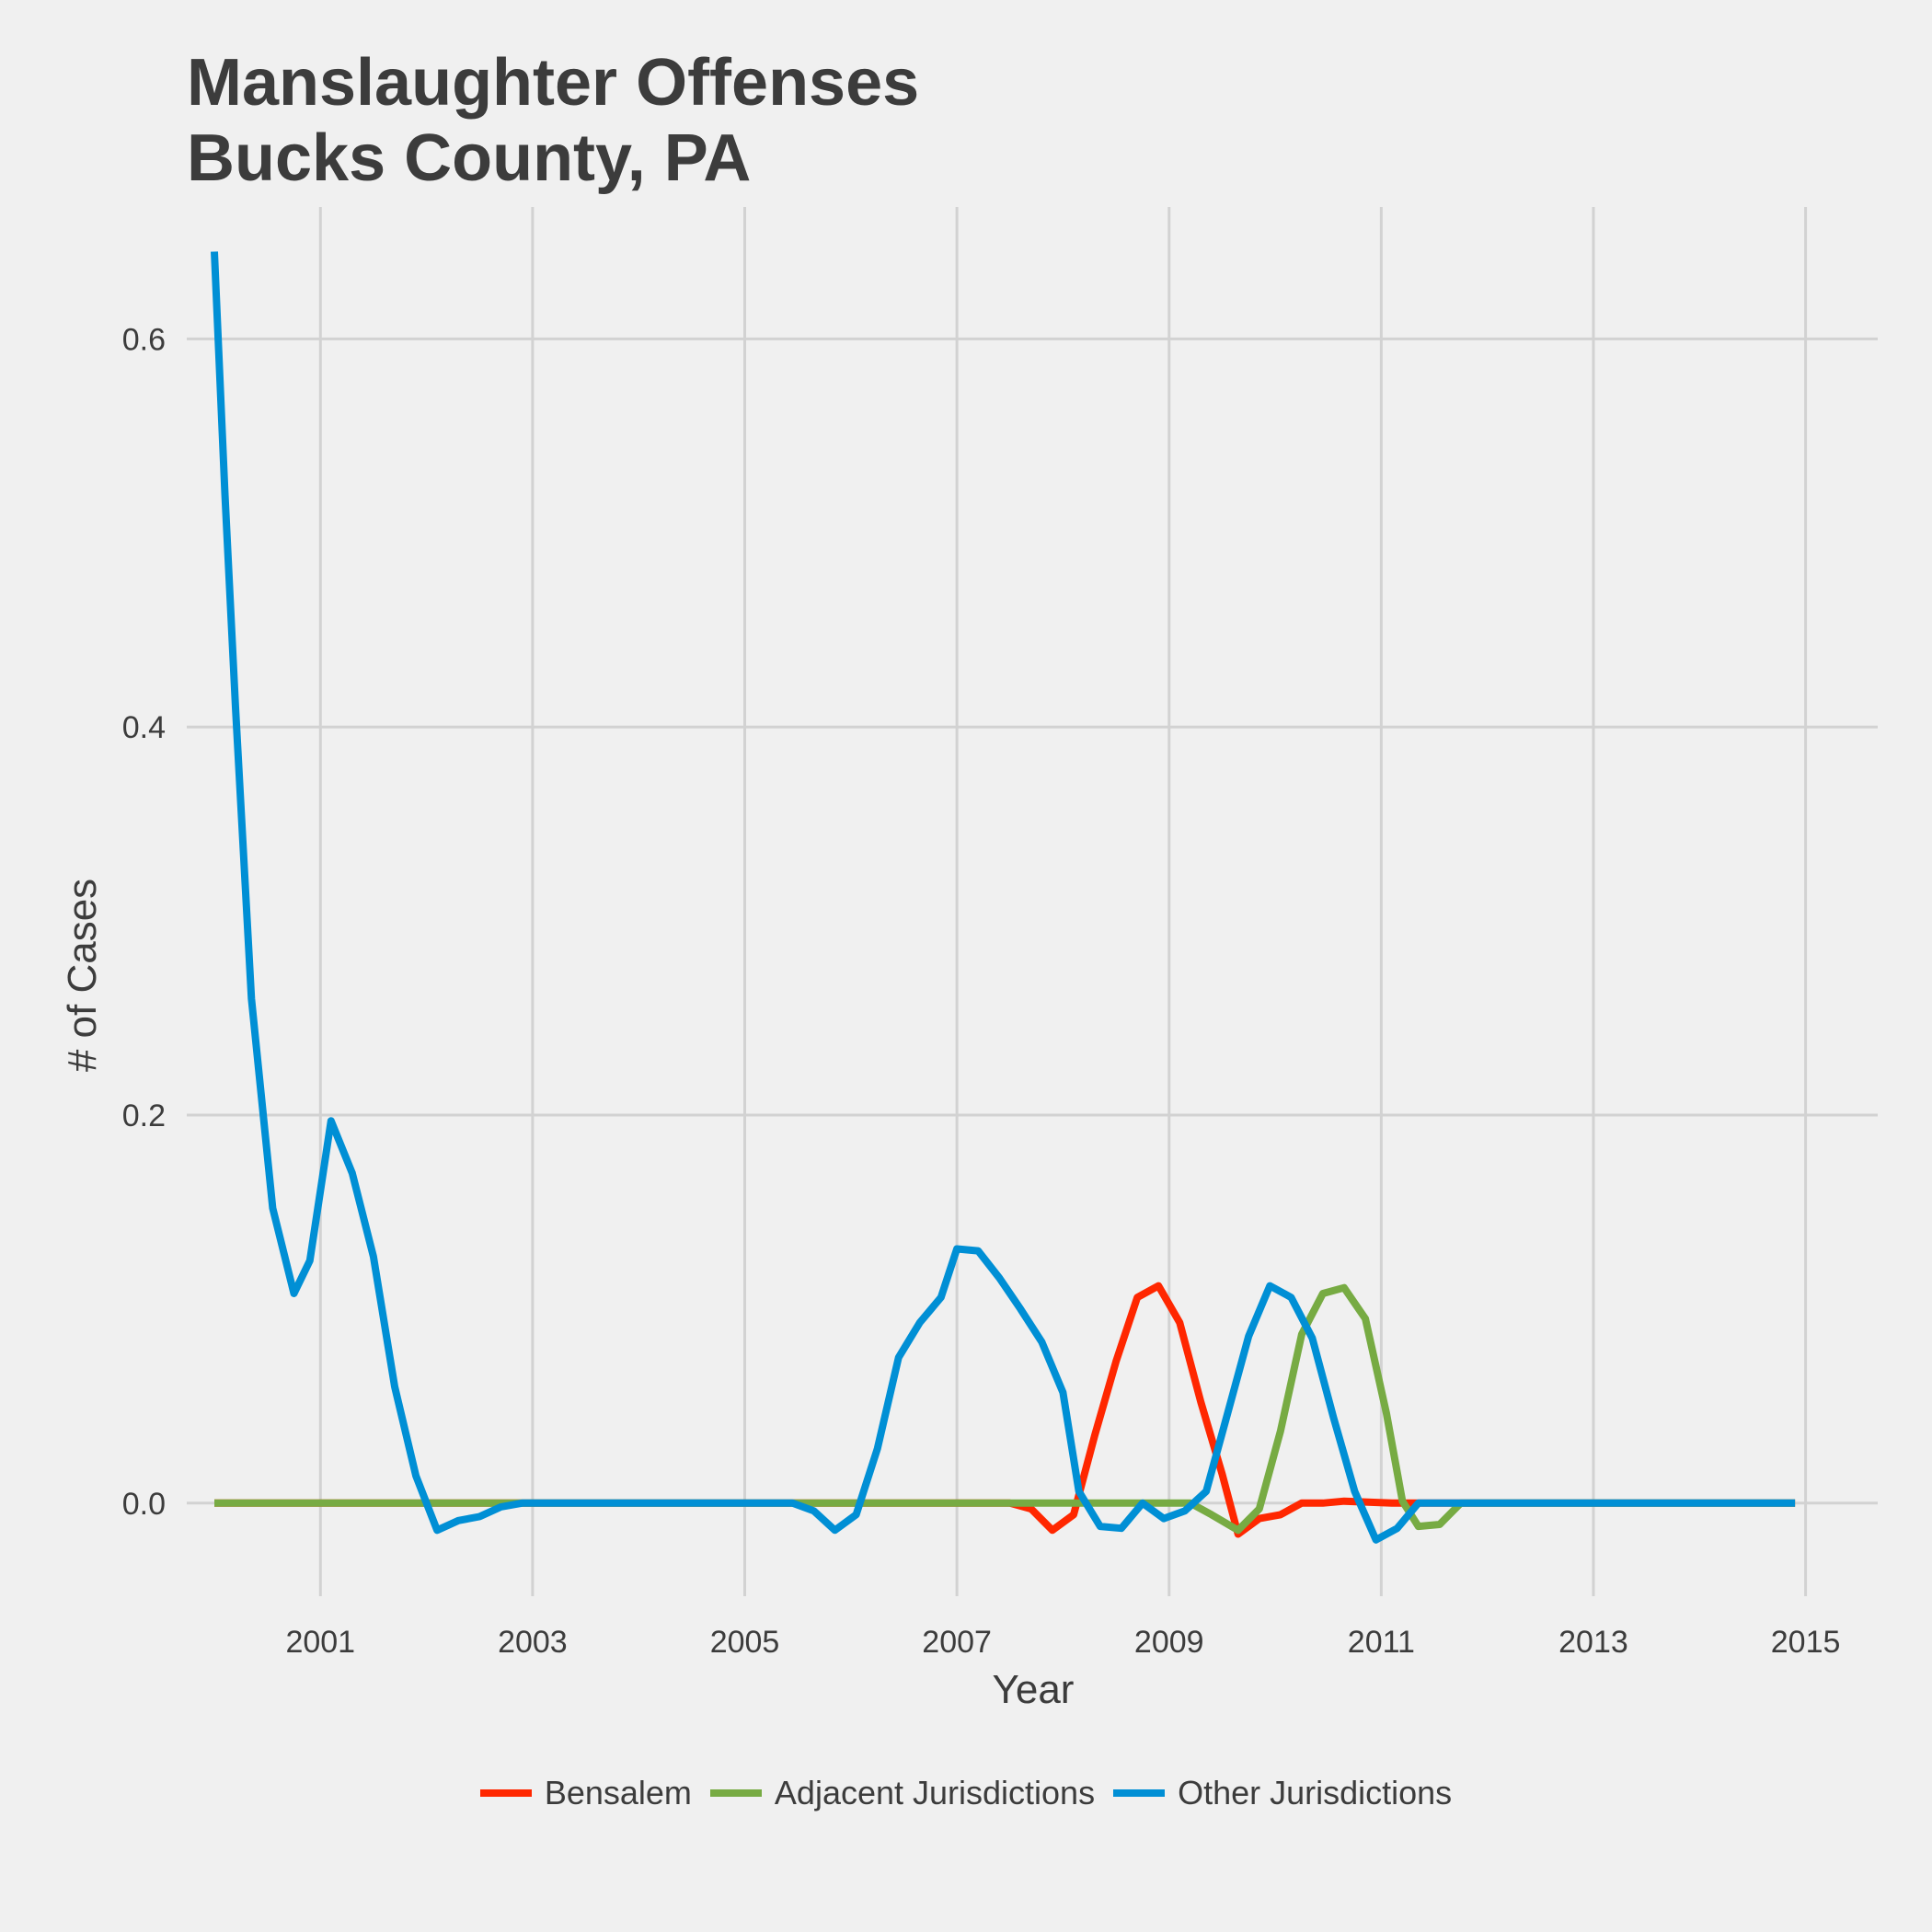 This screenshot has height=1932, width=1932. I want to click on legend-label-adjacent-jurisdictions: Adjacent Jurisdictions, so click(935, 1792).